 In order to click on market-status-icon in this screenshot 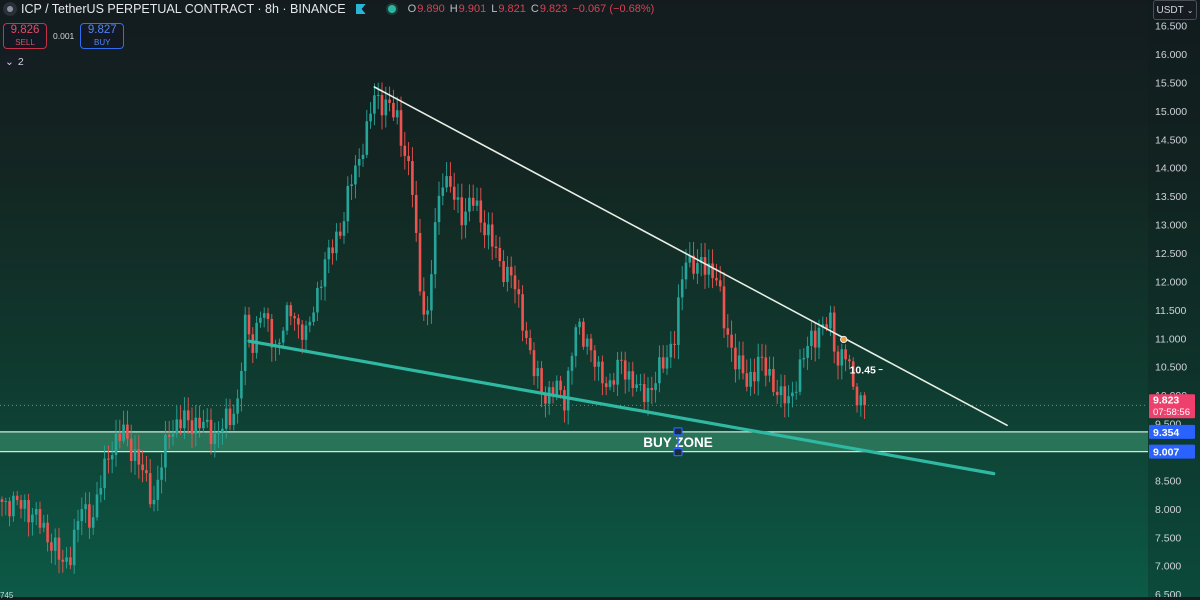, I will do `click(391, 9)`.